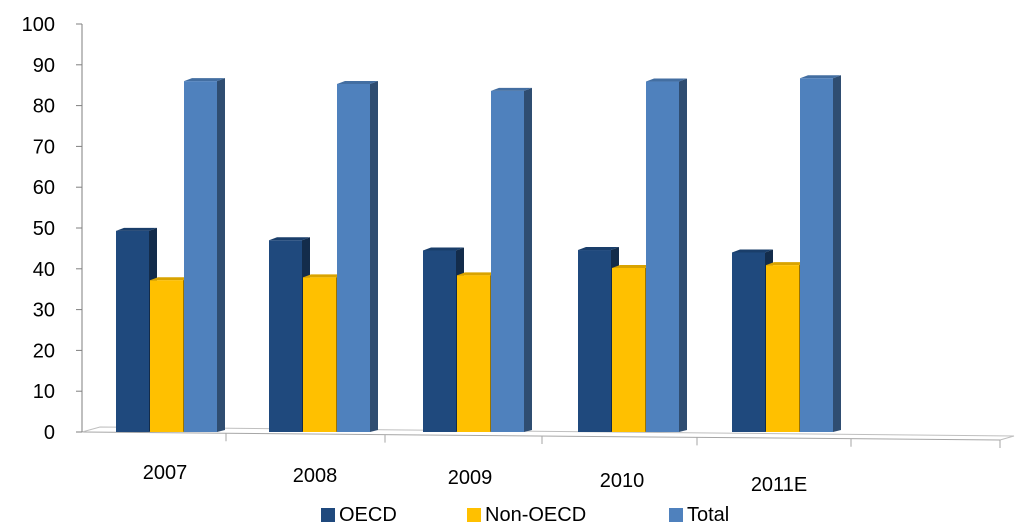  I want to click on y-tick-label: 90, so click(44, 66).